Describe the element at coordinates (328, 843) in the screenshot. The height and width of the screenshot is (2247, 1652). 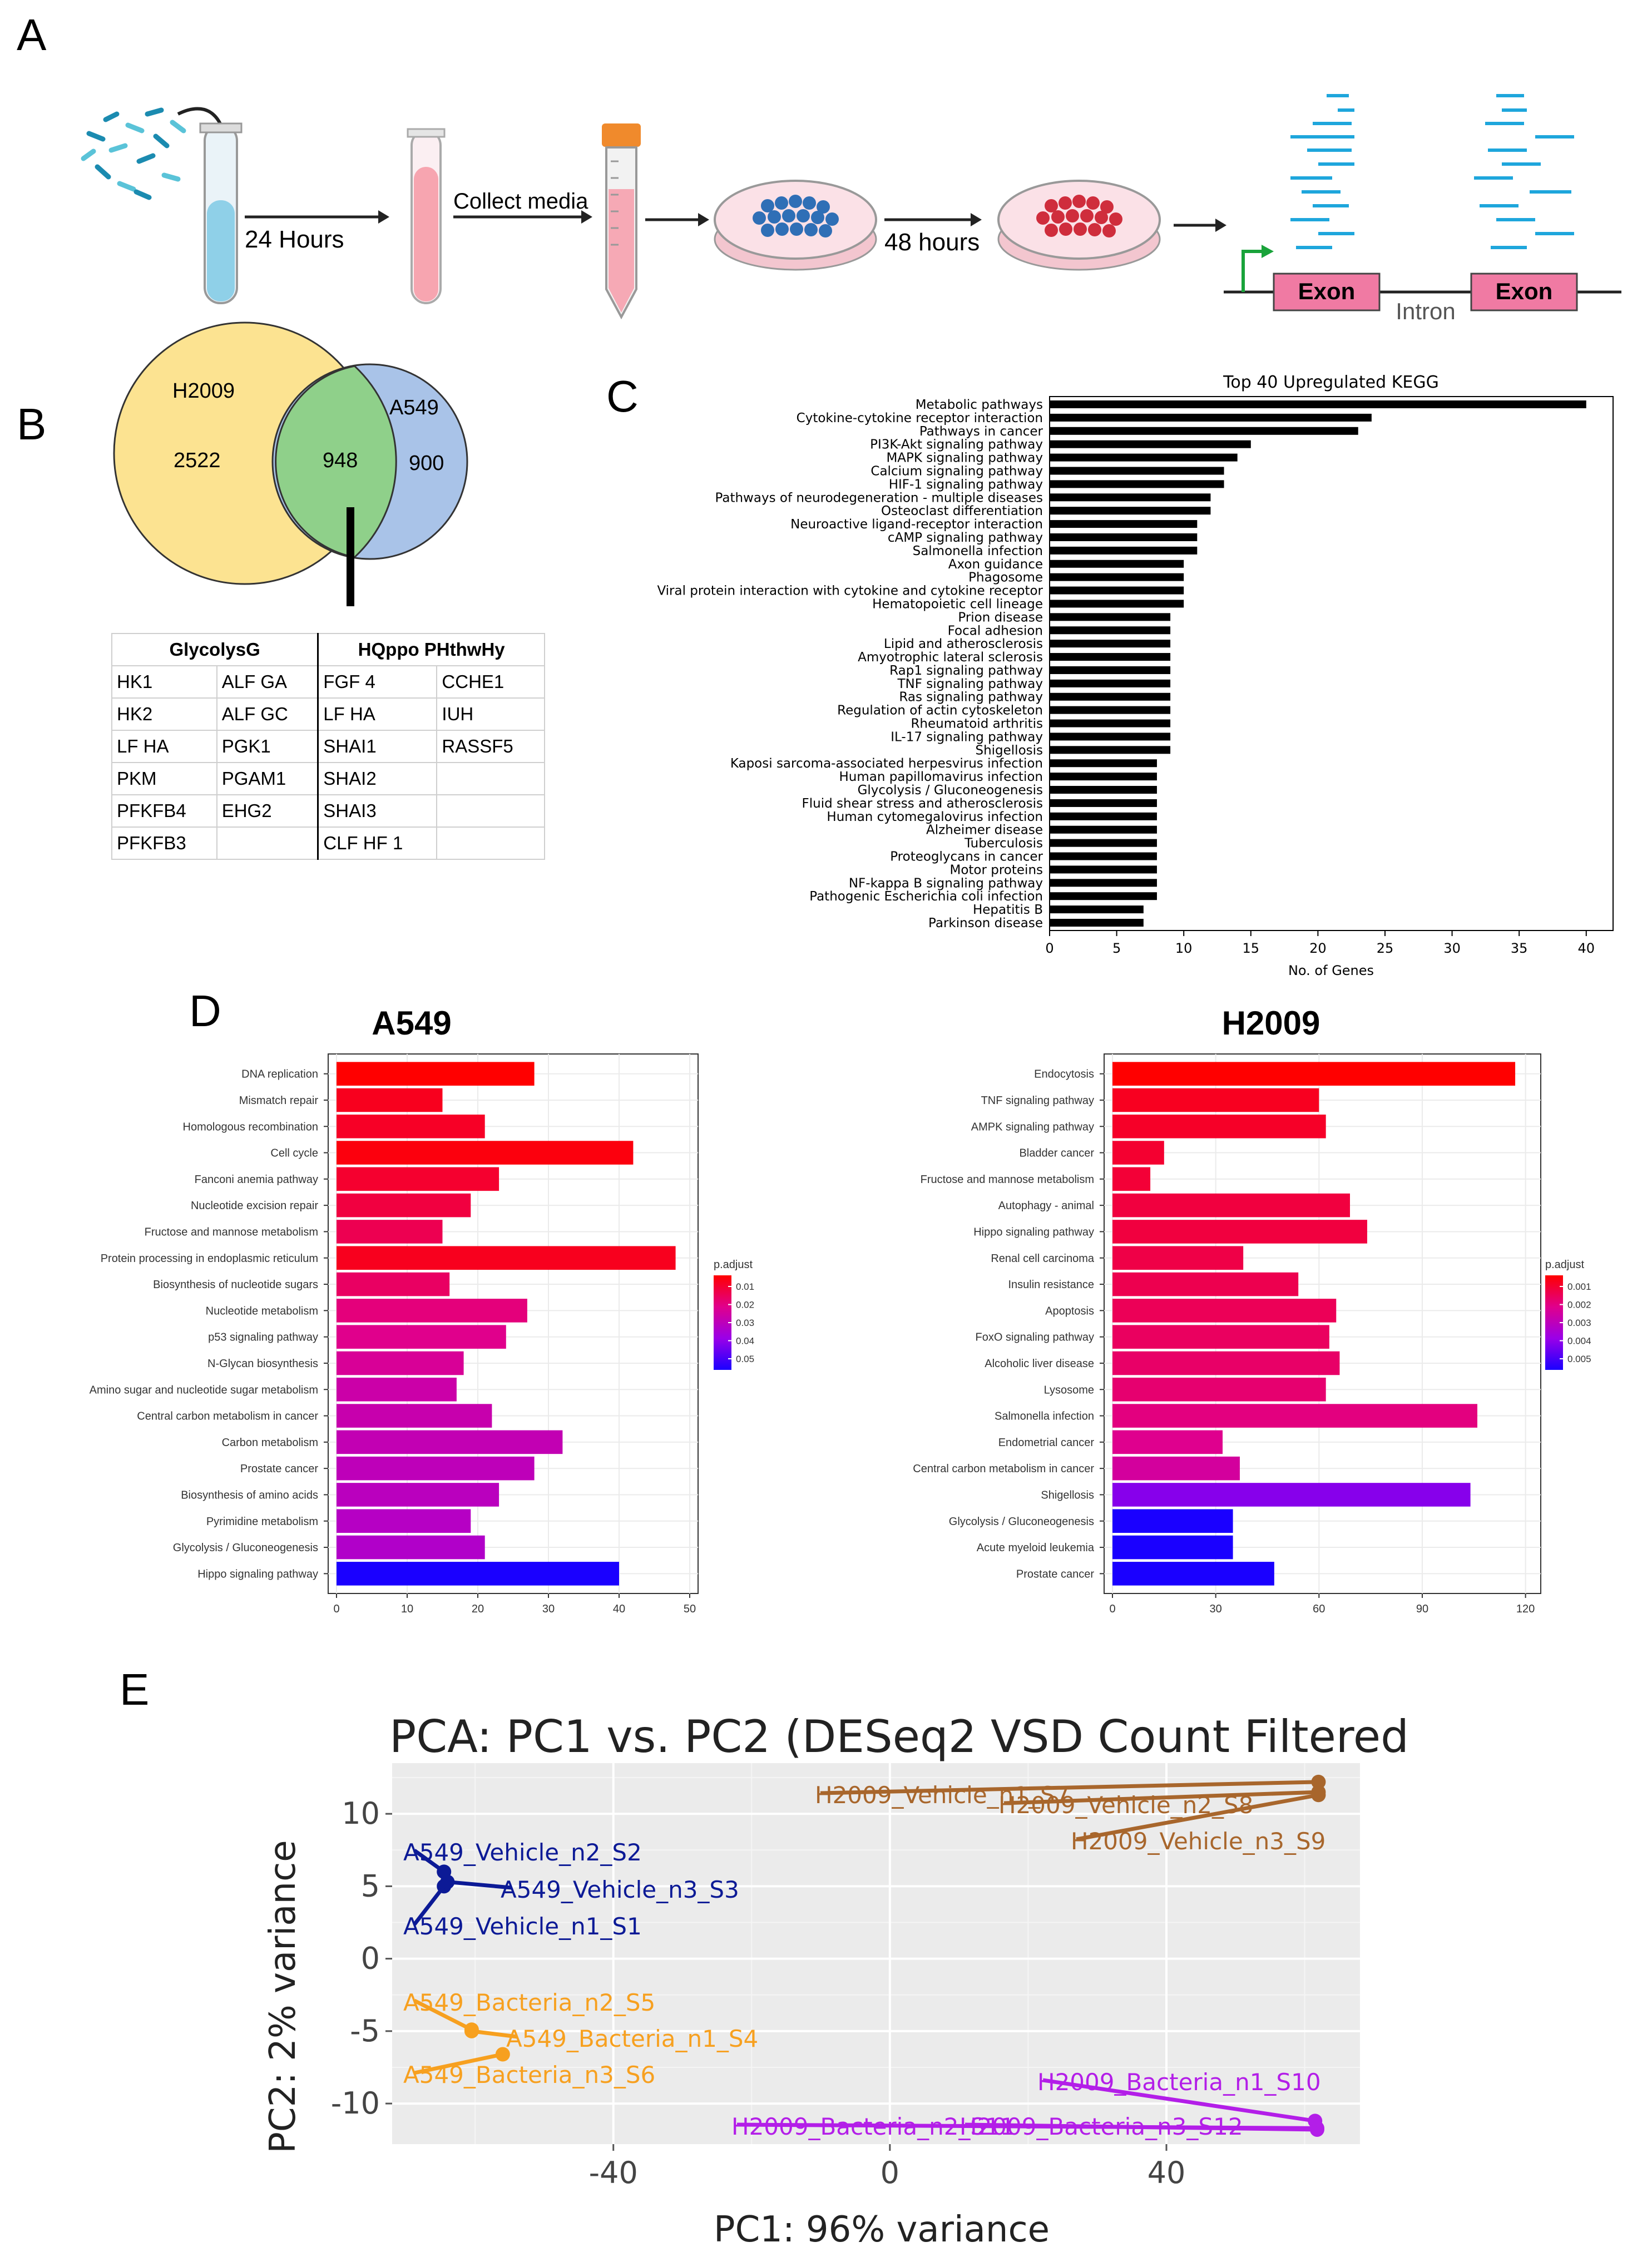
I see `table-row: PFKFB3 CLF HF 1` at that location.